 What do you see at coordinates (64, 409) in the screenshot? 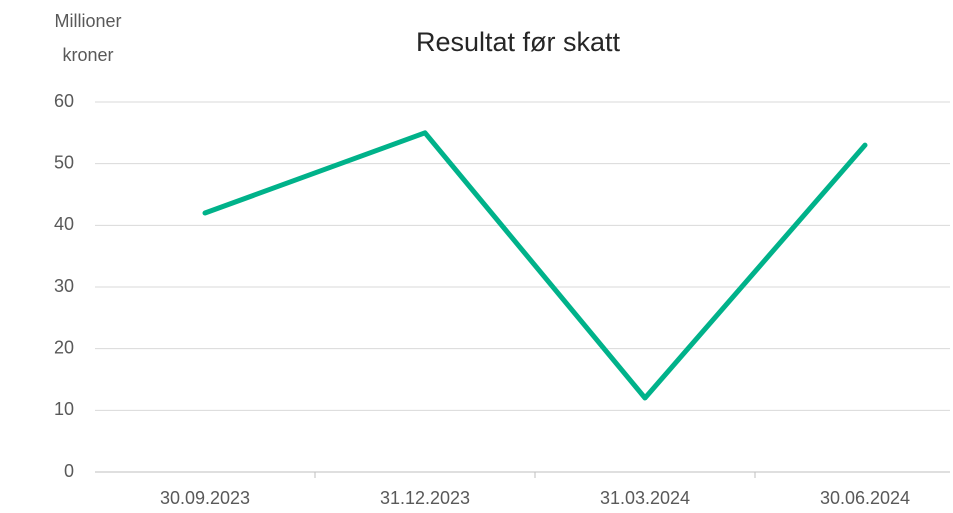
I see `y-tick-label: 10` at bounding box center [64, 409].